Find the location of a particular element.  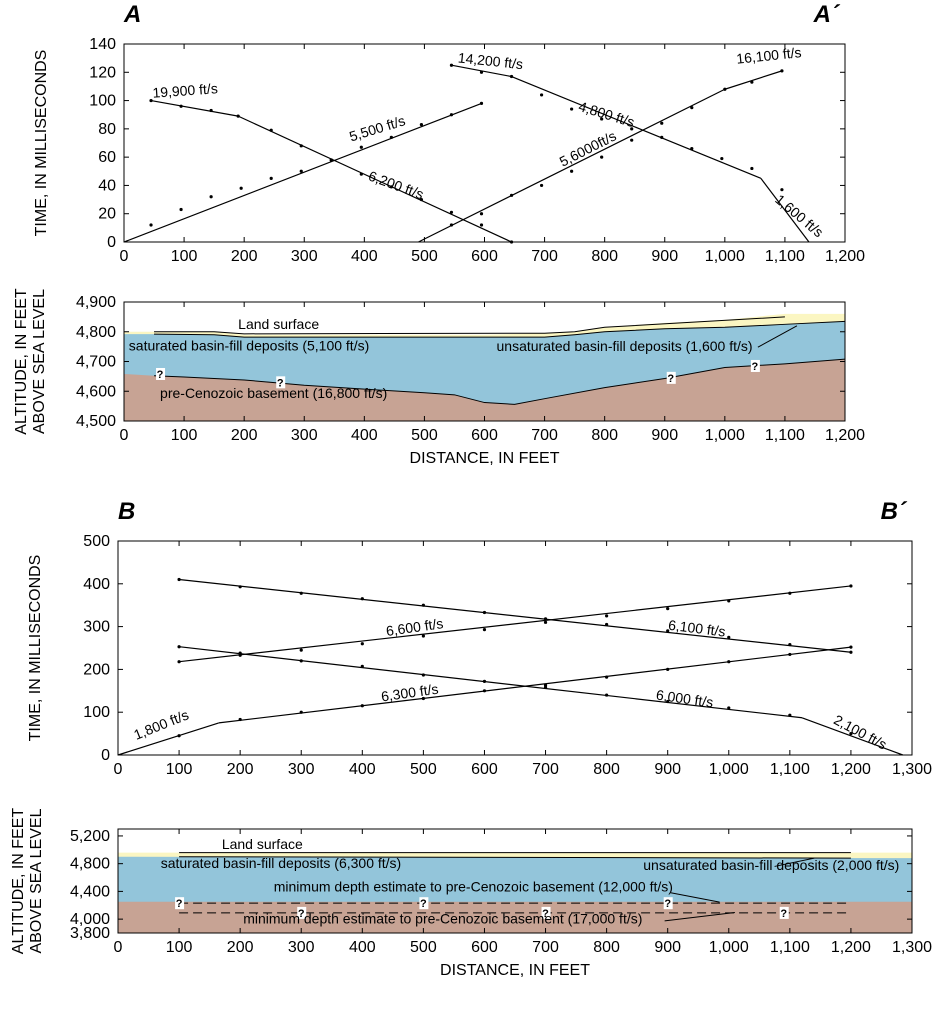

y-tick-label: 4,000 is located at coordinates (90, 919).